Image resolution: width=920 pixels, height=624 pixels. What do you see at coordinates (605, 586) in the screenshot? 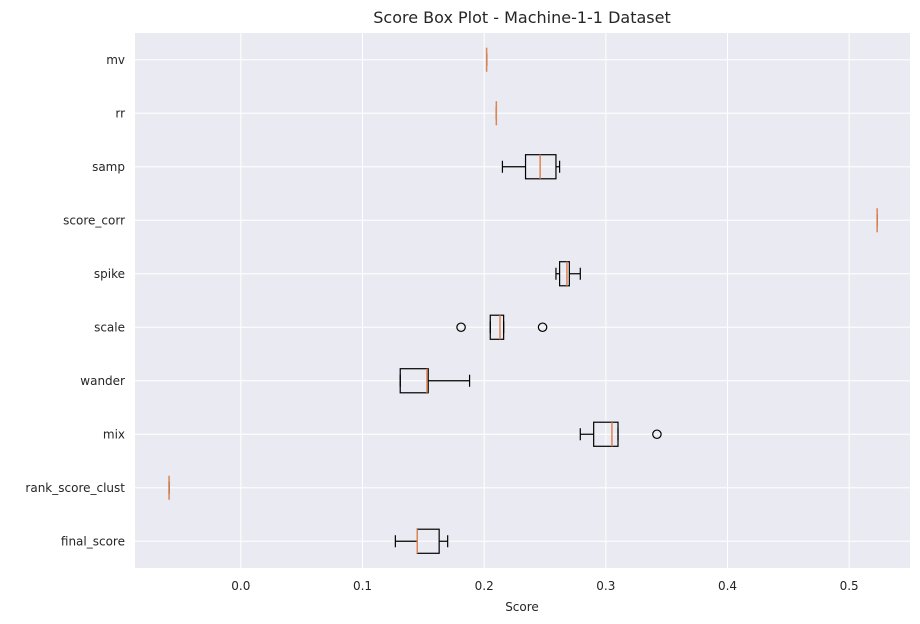
I see `x-tick-label: 0.3` at bounding box center [605, 586].